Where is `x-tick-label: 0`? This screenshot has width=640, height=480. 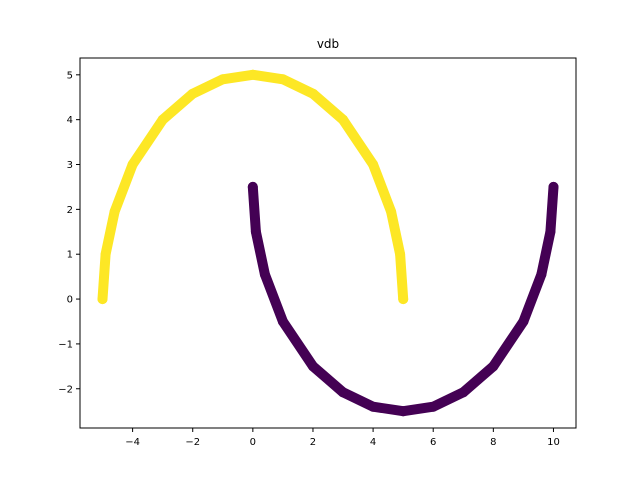
x-tick-label: 0 is located at coordinates (253, 442).